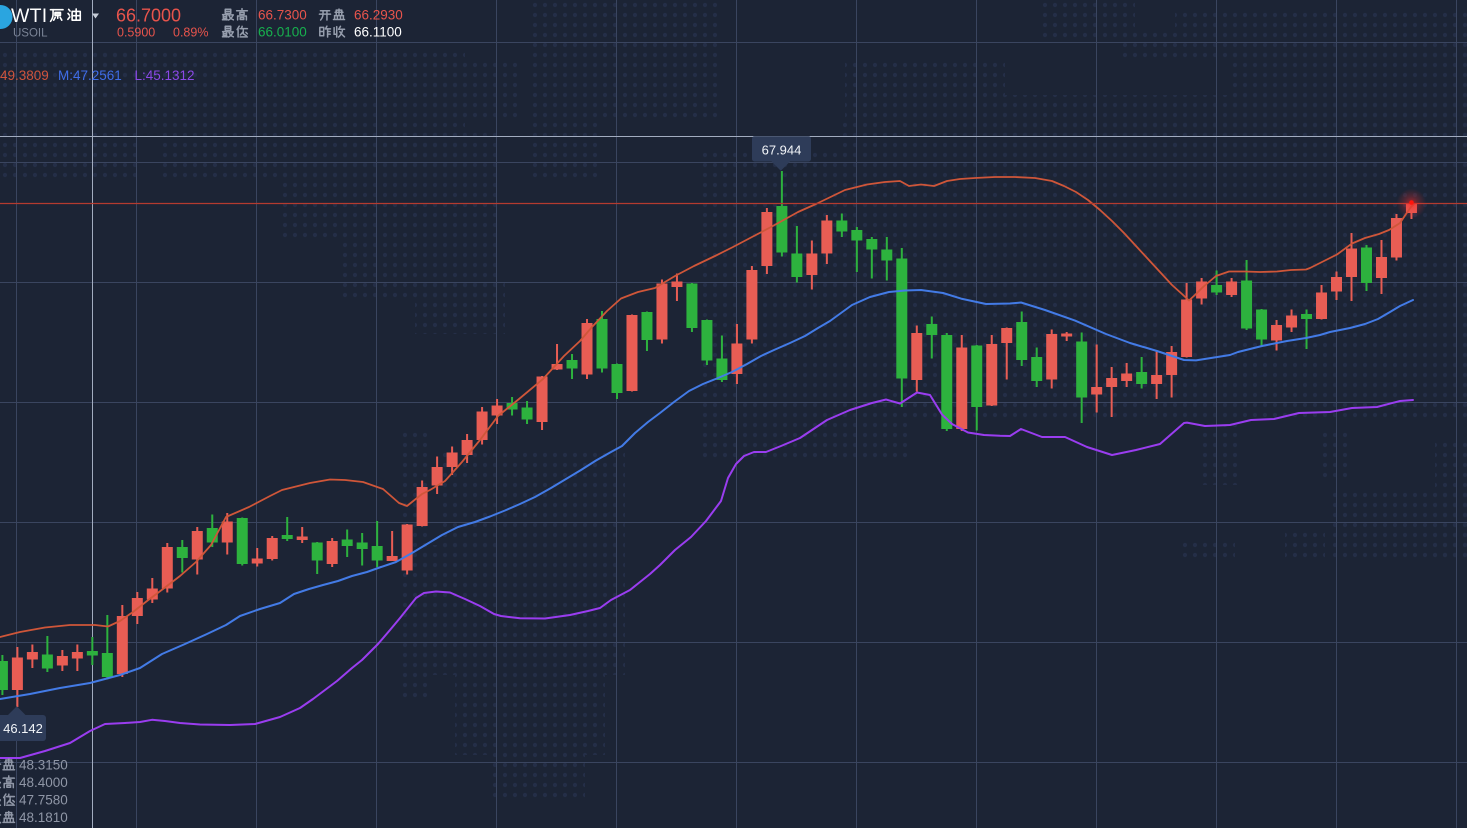  I want to click on svg-text: 66.0100, so click(282, 32).